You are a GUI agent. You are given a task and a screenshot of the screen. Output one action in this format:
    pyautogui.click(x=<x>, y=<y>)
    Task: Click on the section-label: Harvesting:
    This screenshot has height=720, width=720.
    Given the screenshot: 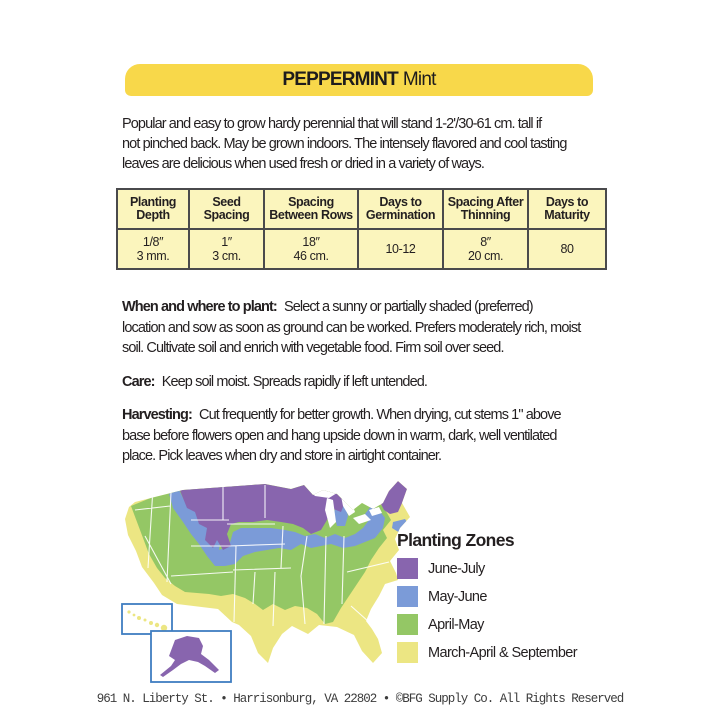 What is the action you would take?
    pyautogui.click(x=157, y=415)
    